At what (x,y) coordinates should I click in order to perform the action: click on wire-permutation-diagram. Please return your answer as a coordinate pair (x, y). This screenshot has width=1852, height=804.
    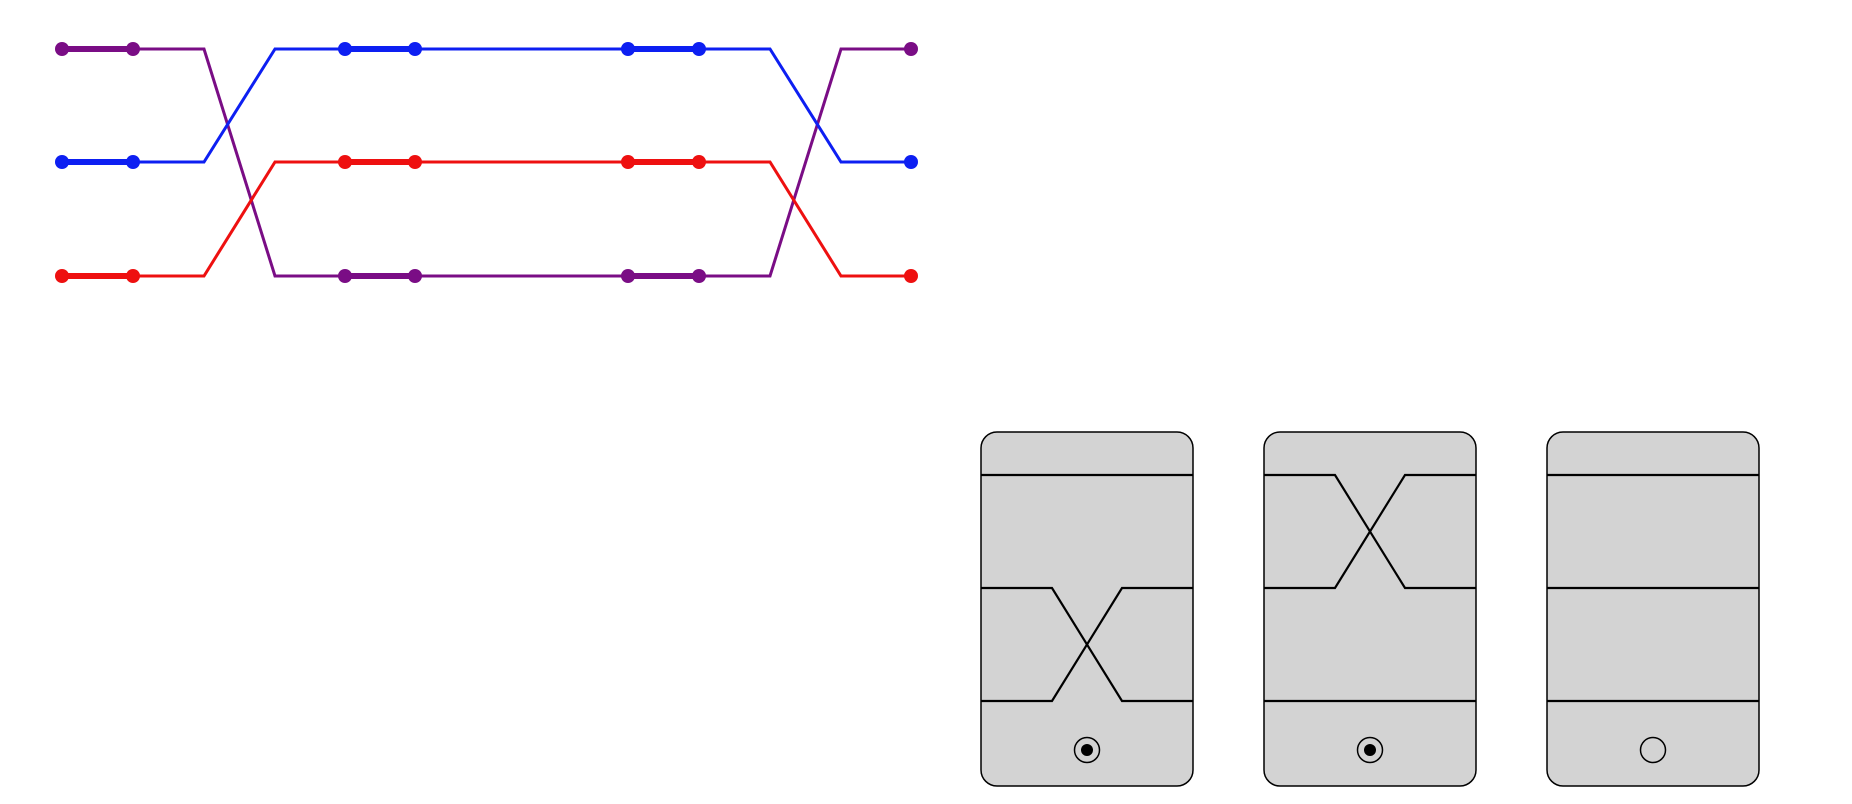
    Looking at the image, I should click on (486, 162).